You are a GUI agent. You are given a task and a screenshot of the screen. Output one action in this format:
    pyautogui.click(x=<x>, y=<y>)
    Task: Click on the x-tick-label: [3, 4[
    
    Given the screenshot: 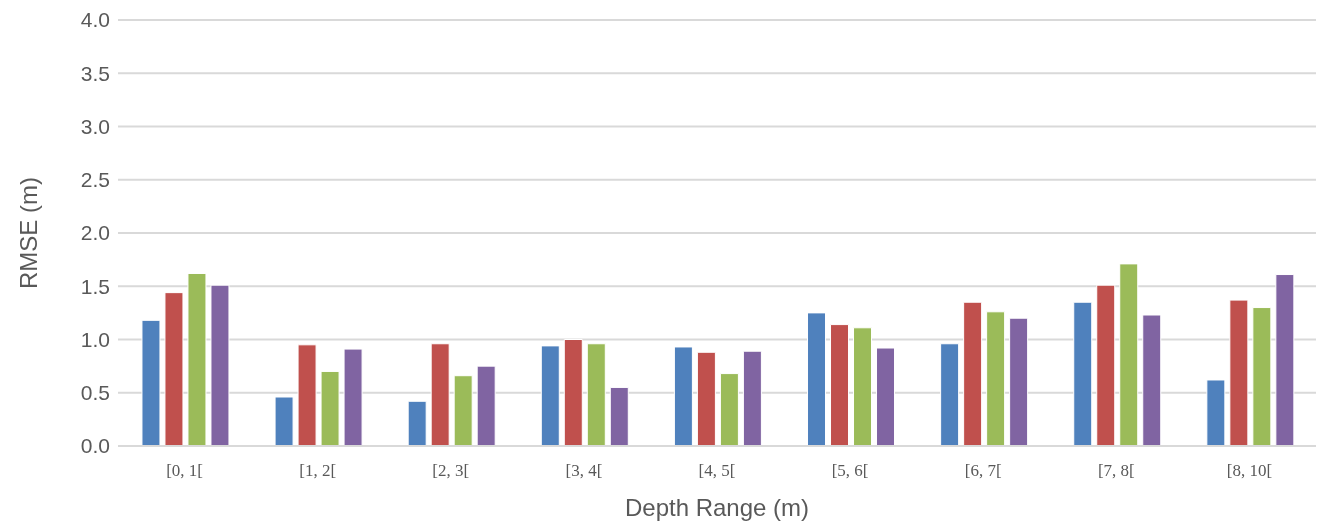 What is the action you would take?
    pyautogui.click(x=584, y=471)
    